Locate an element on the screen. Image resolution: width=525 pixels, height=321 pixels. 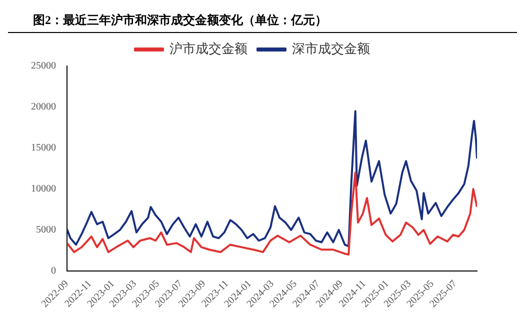
y-tick-label: 0 is located at coordinates (53, 271).